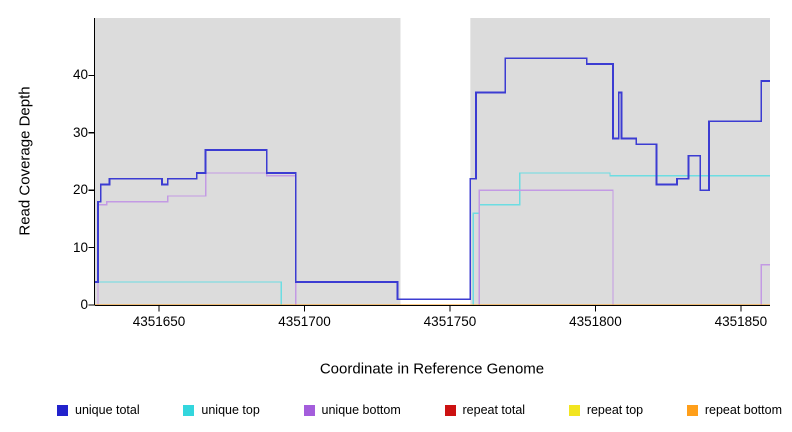 The image size is (792, 432). What do you see at coordinates (450, 410) in the screenshot?
I see `legend-swatch-repeat-total` at bounding box center [450, 410].